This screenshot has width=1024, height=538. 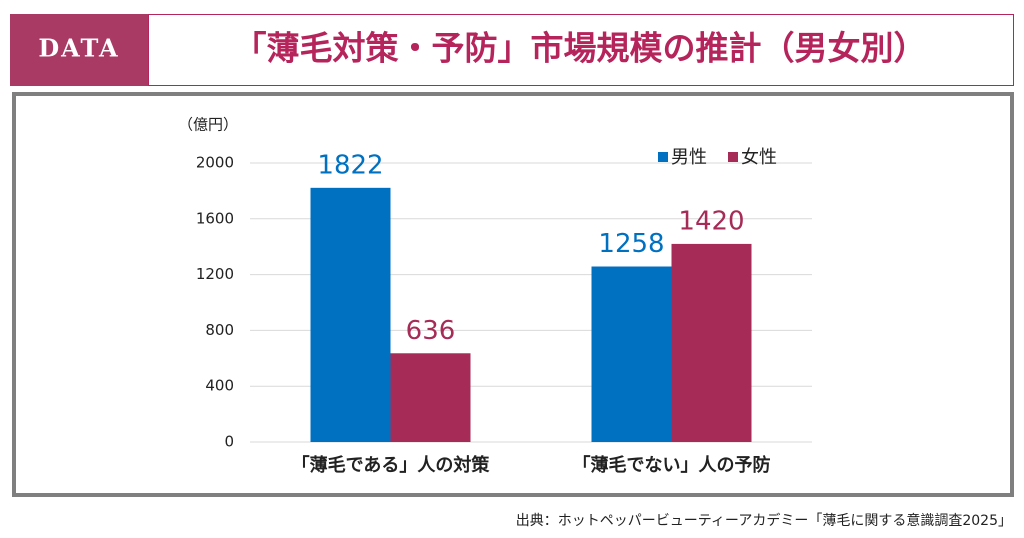 What do you see at coordinates (215, 163) in the screenshot?
I see `y-tick-label: 2000` at bounding box center [215, 163].